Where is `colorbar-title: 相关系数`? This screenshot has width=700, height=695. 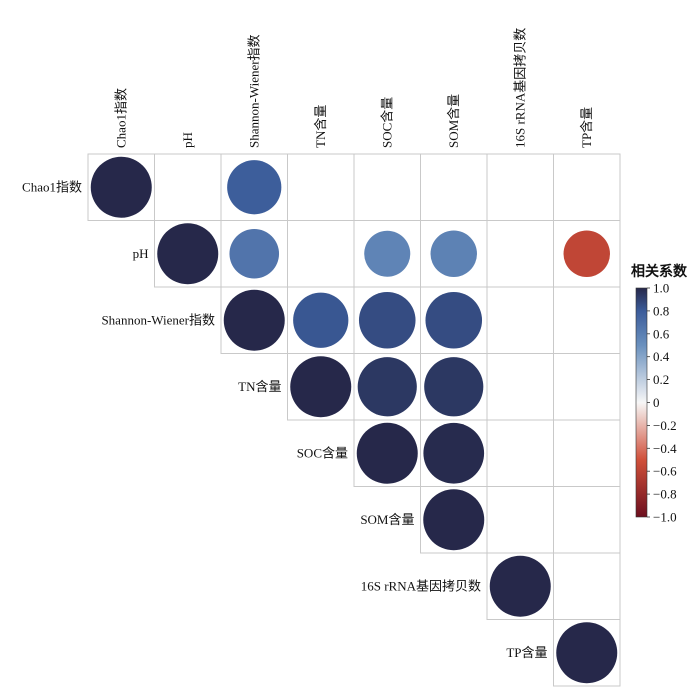
colorbar-title: 相关系数 is located at coordinates (659, 271).